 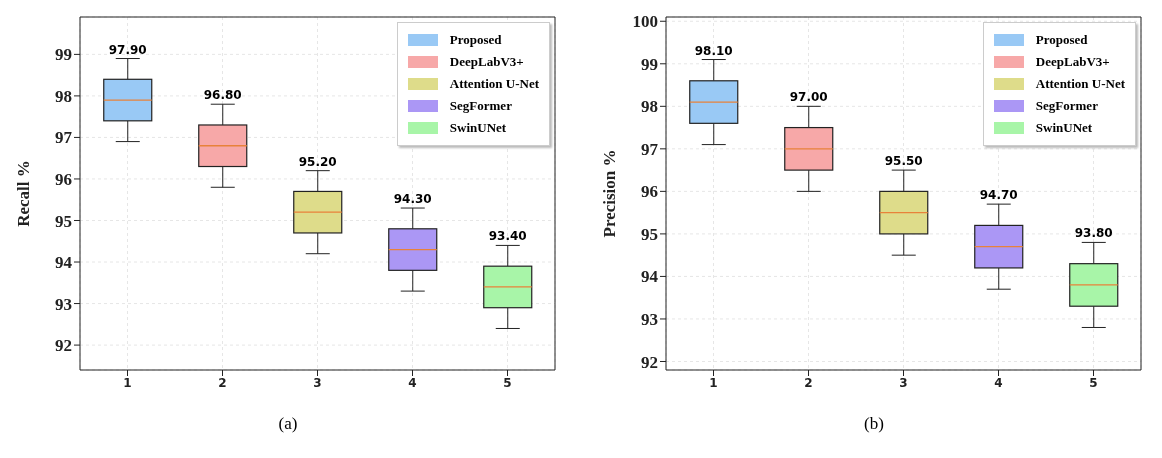 What do you see at coordinates (412, 199) in the screenshot?
I see `annotation: 94.30` at bounding box center [412, 199].